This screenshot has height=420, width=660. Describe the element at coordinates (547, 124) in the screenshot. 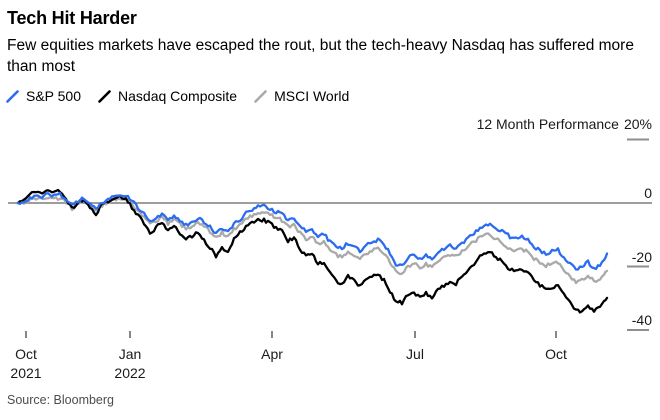

I see `y-axis-title: 12 Month Performance` at that location.